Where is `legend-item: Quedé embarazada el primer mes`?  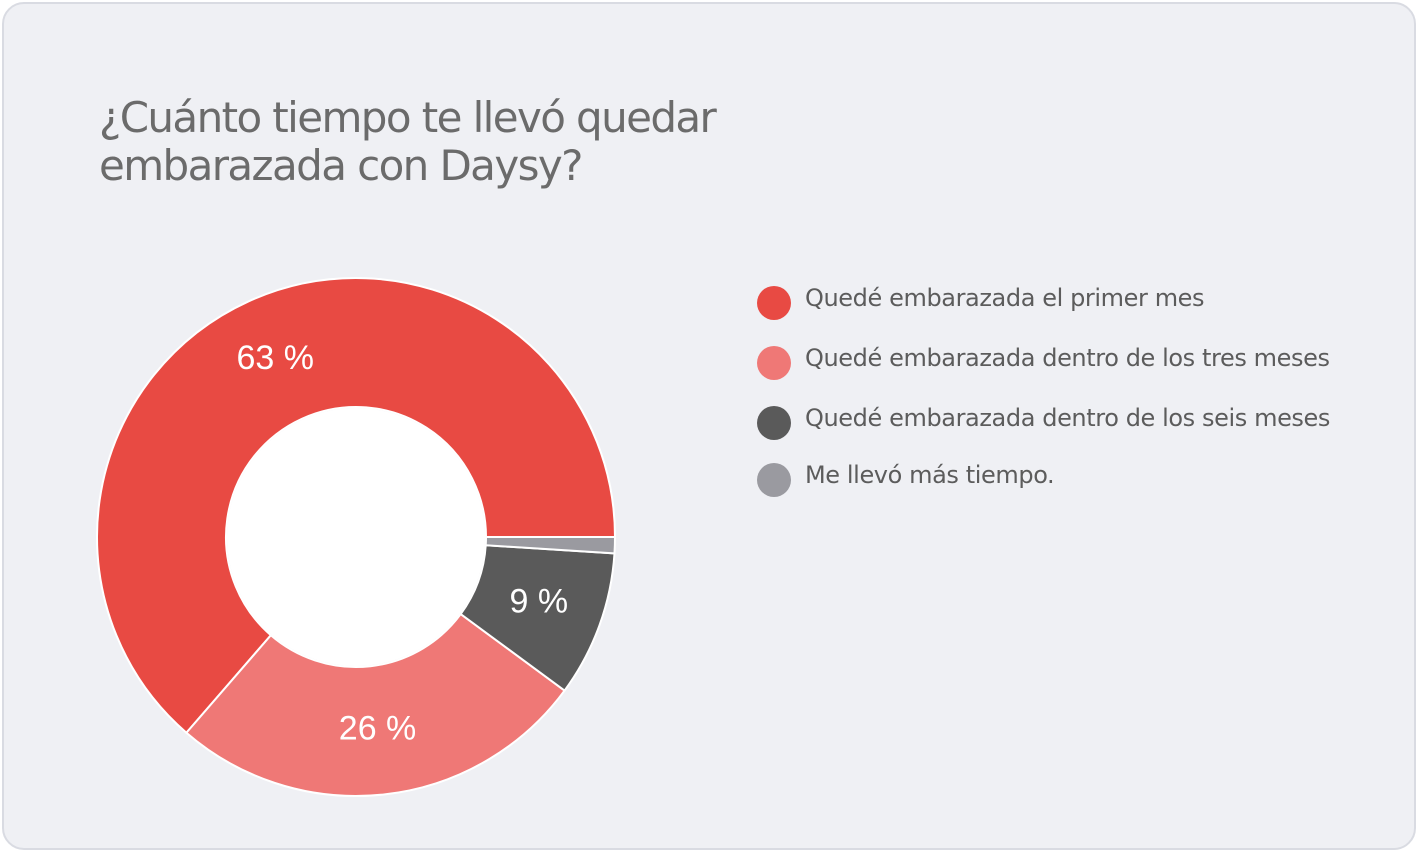 legend-item: Quedé embarazada el primer mes is located at coordinates (981, 302).